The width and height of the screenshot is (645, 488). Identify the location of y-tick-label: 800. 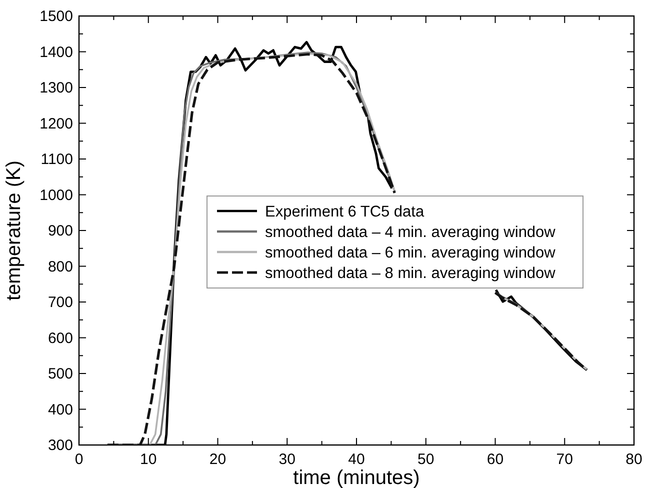
(60, 267).